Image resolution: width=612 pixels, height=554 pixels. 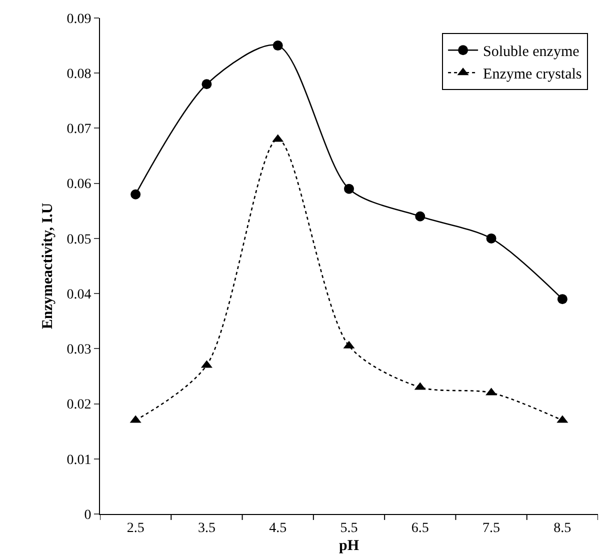 What do you see at coordinates (79, 294) in the screenshot?
I see `y-tick-label: 0.04` at bounding box center [79, 294].